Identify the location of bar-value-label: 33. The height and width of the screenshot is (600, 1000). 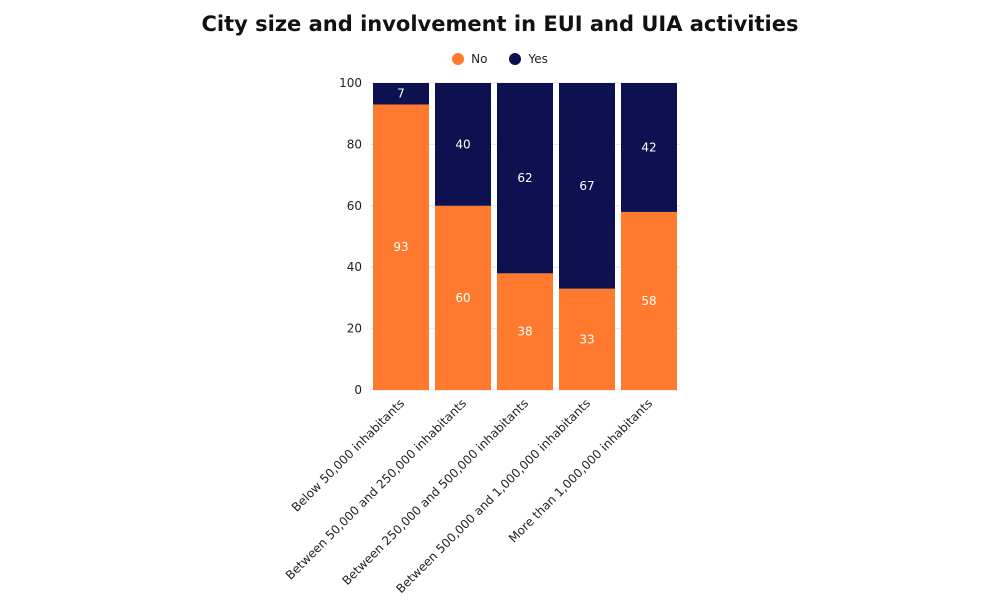
(586, 339).